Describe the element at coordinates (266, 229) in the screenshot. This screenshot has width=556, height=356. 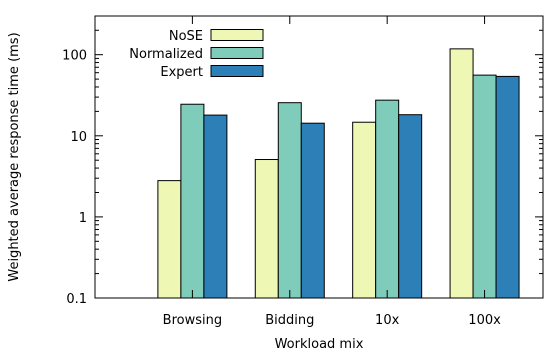
I see `bar-nose-bidding` at that location.